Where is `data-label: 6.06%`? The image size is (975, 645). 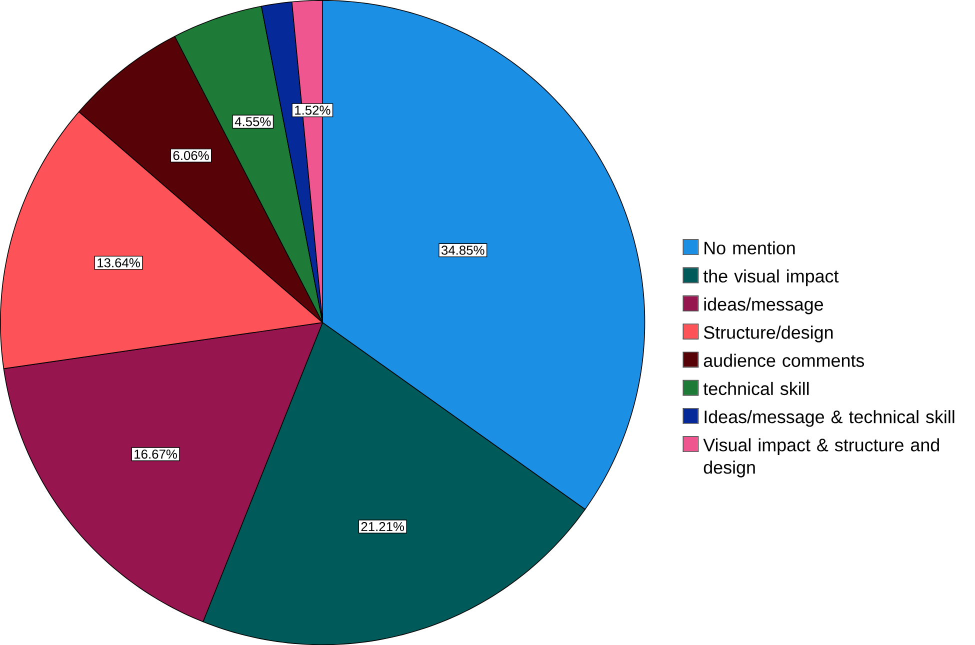
data-label: 6.06% is located at coordinates (191, 155).